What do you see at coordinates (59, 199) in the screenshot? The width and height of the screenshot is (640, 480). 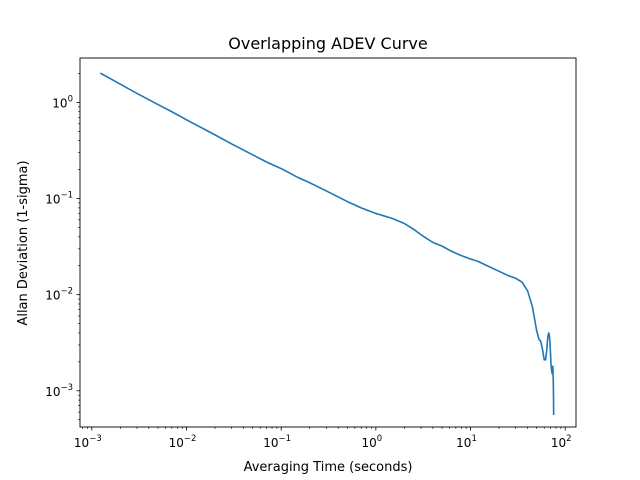 I see `y-tick-label: 10⁻¹` at bounding box center [59, 199].